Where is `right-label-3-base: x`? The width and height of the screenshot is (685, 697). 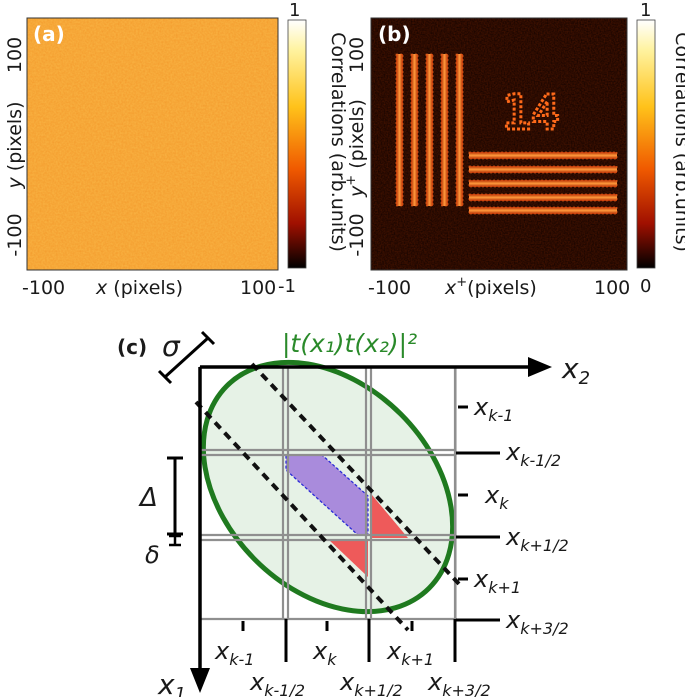 right-label-3-base: x is located at coordinates (492, 495).